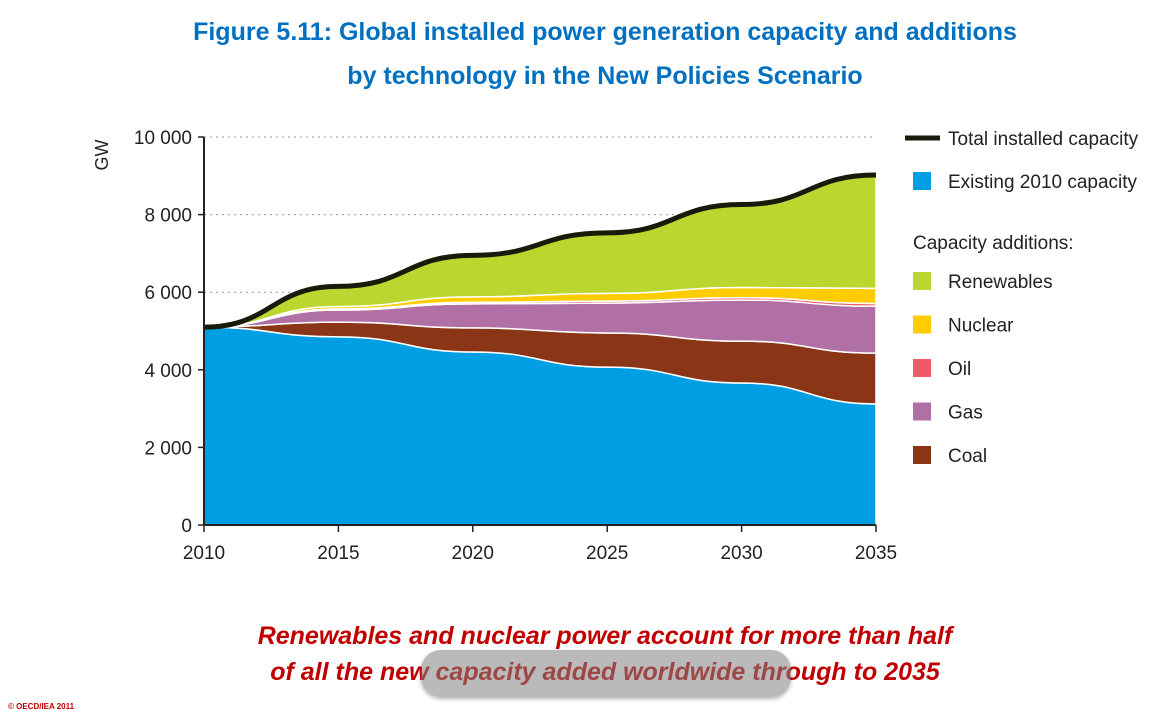 This screenshot has height=715, width=1154. Describe the element at coordinates (606, 673) in the screenshot. I see `slideshow-toolbar` at that location.